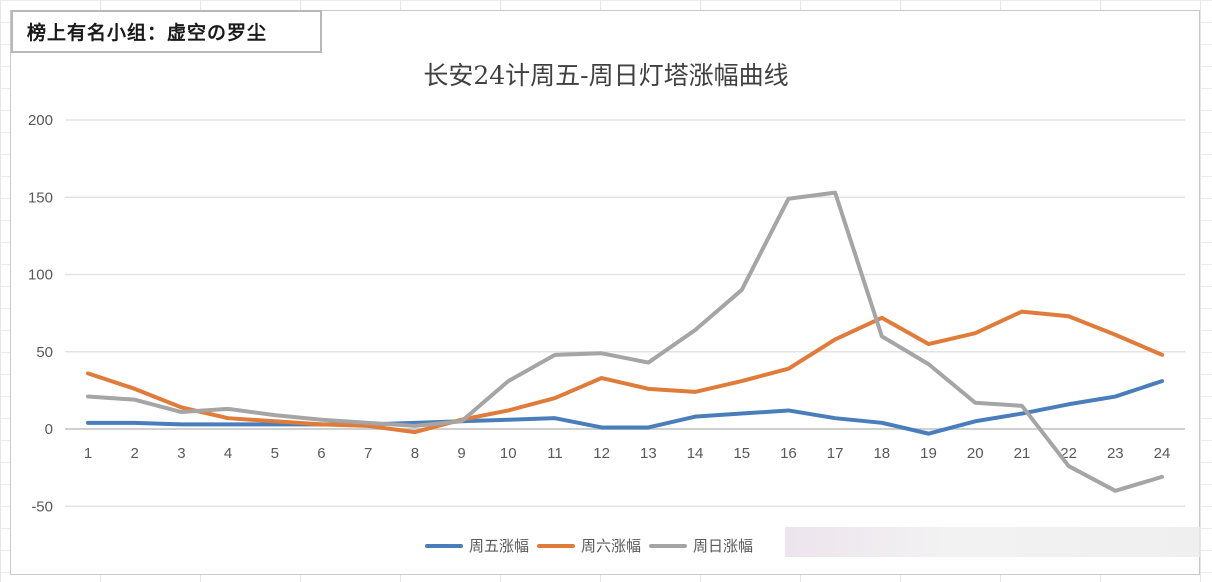 The height and width of the screenshot is (582, 1212). What do you see at coordinates (992, 542) in the screenshot?
I see `watermark-blur-overlay` at bounding box center [992, 542].